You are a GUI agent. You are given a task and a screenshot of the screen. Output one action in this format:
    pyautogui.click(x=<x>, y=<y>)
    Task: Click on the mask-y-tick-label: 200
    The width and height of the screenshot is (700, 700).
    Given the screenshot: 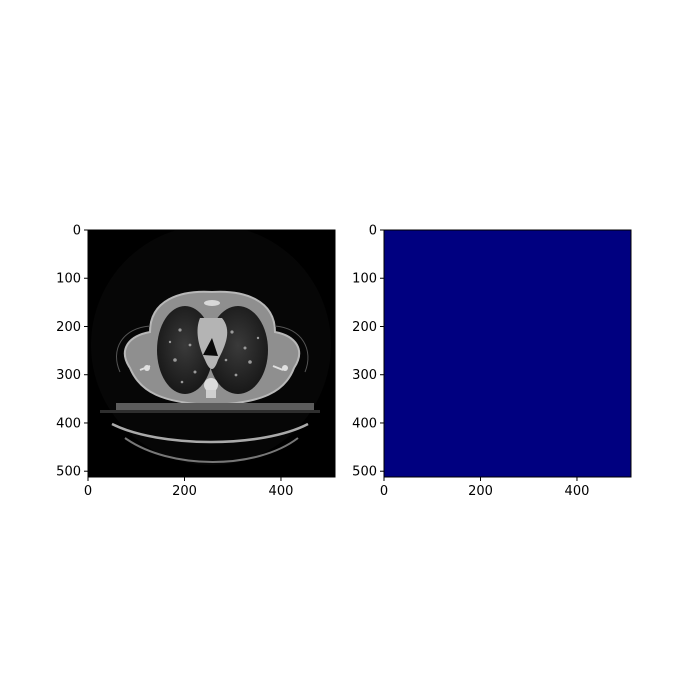 What is the action you would take?
    pyautogui.click(x=364, y=327)
    